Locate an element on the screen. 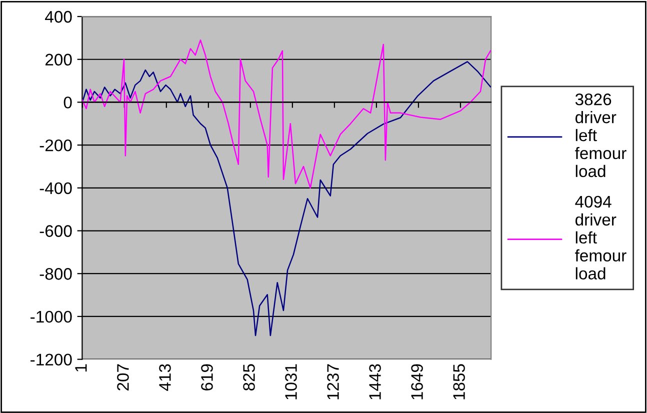 The height and width of the screenshot is (413, 647). y-tick-label: 400 is located at coordinates (58, 16).